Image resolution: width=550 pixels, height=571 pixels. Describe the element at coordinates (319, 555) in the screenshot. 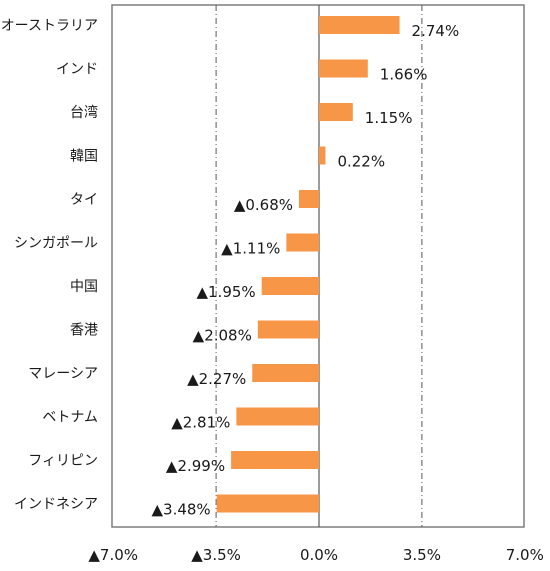

I see `x-tick-label: 0.0%` at that location.